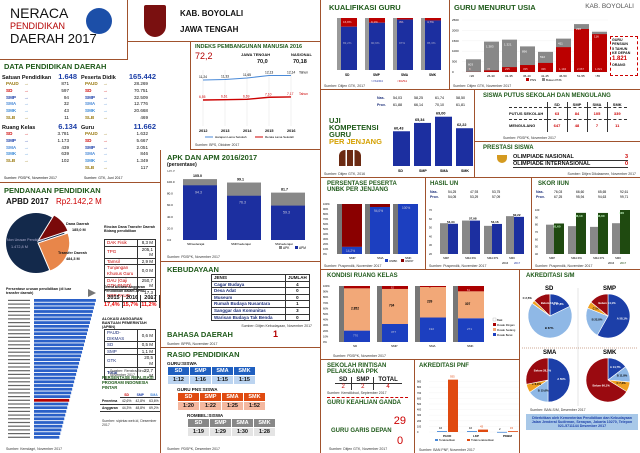  I want to click on row-value: 0,6 M, so click(146, 335).